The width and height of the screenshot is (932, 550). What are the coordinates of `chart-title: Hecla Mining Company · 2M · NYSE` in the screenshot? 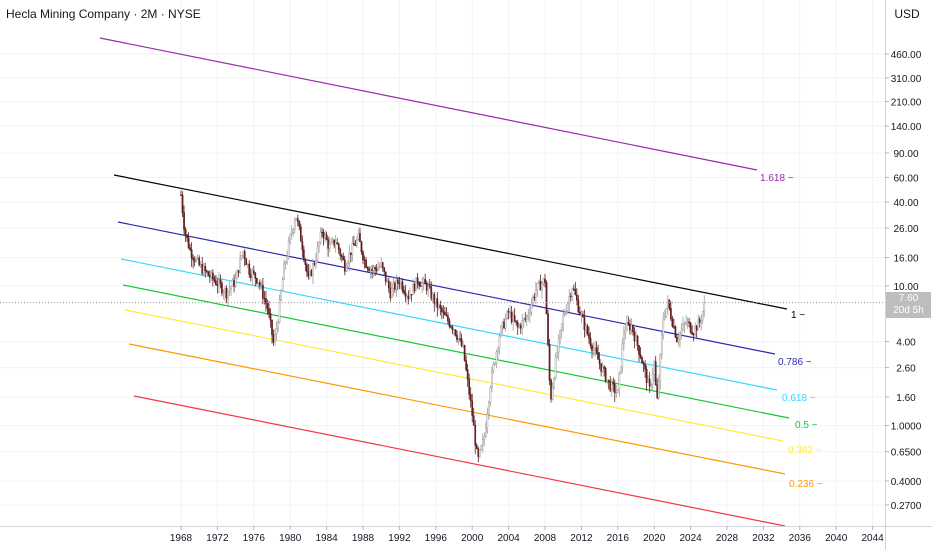 It's located at (103, 14).